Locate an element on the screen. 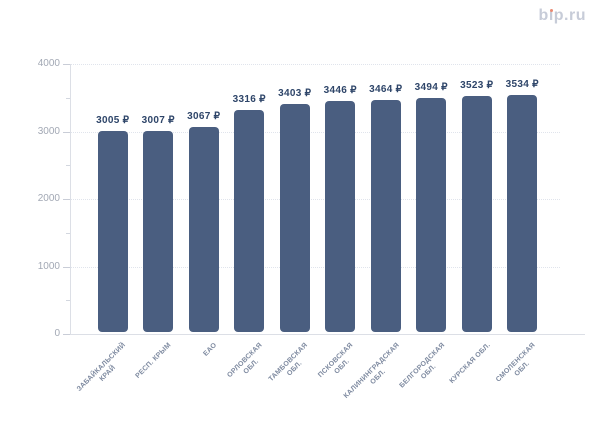 The height and width of the screenshot is (427, 600). logo-i-dot is located at coordinates (551, 10).